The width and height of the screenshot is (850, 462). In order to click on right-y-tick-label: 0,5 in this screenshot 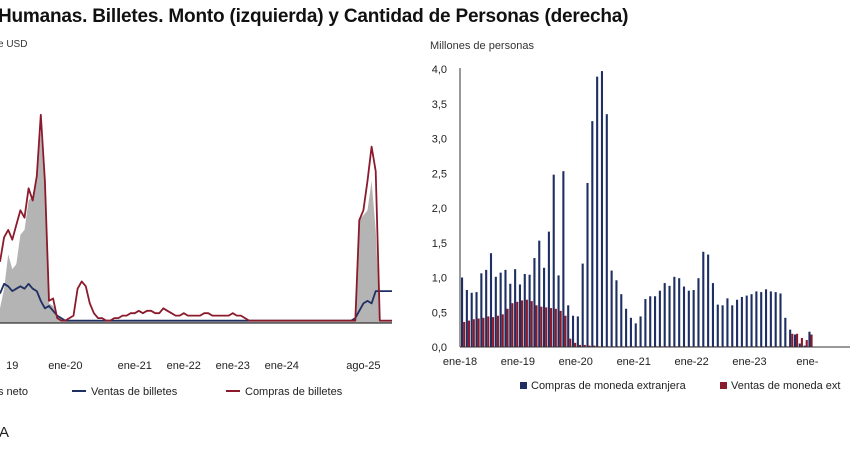, I will do `click(439, 313)`.